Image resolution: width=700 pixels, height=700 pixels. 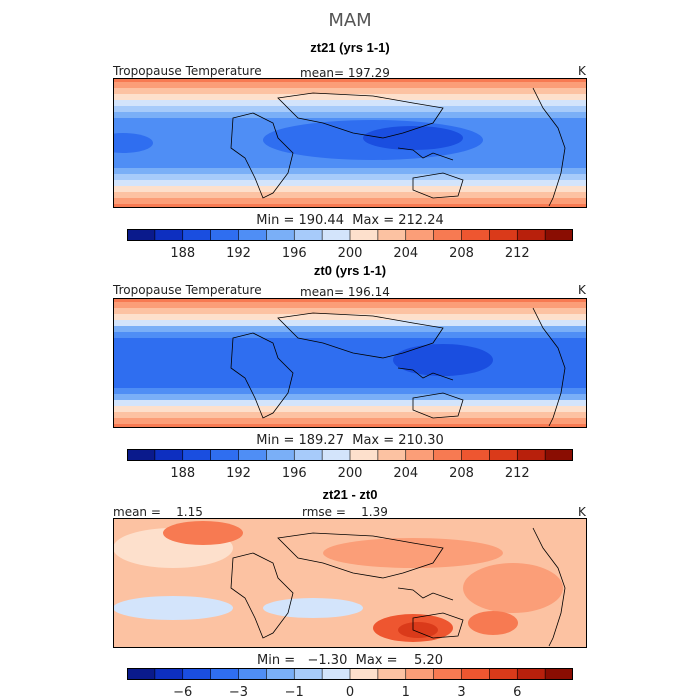 What do you see at coordinates (350, 47) in the screenshot?
I see `panel-1-title: zt21 (yrs 1-1)` at bounding box center [350, 47].